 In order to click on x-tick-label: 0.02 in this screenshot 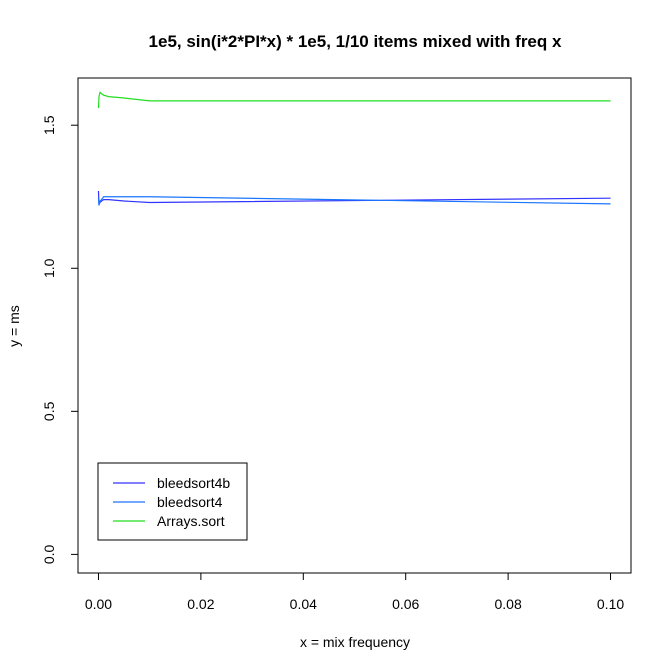, I will do `click(200, 604)`.